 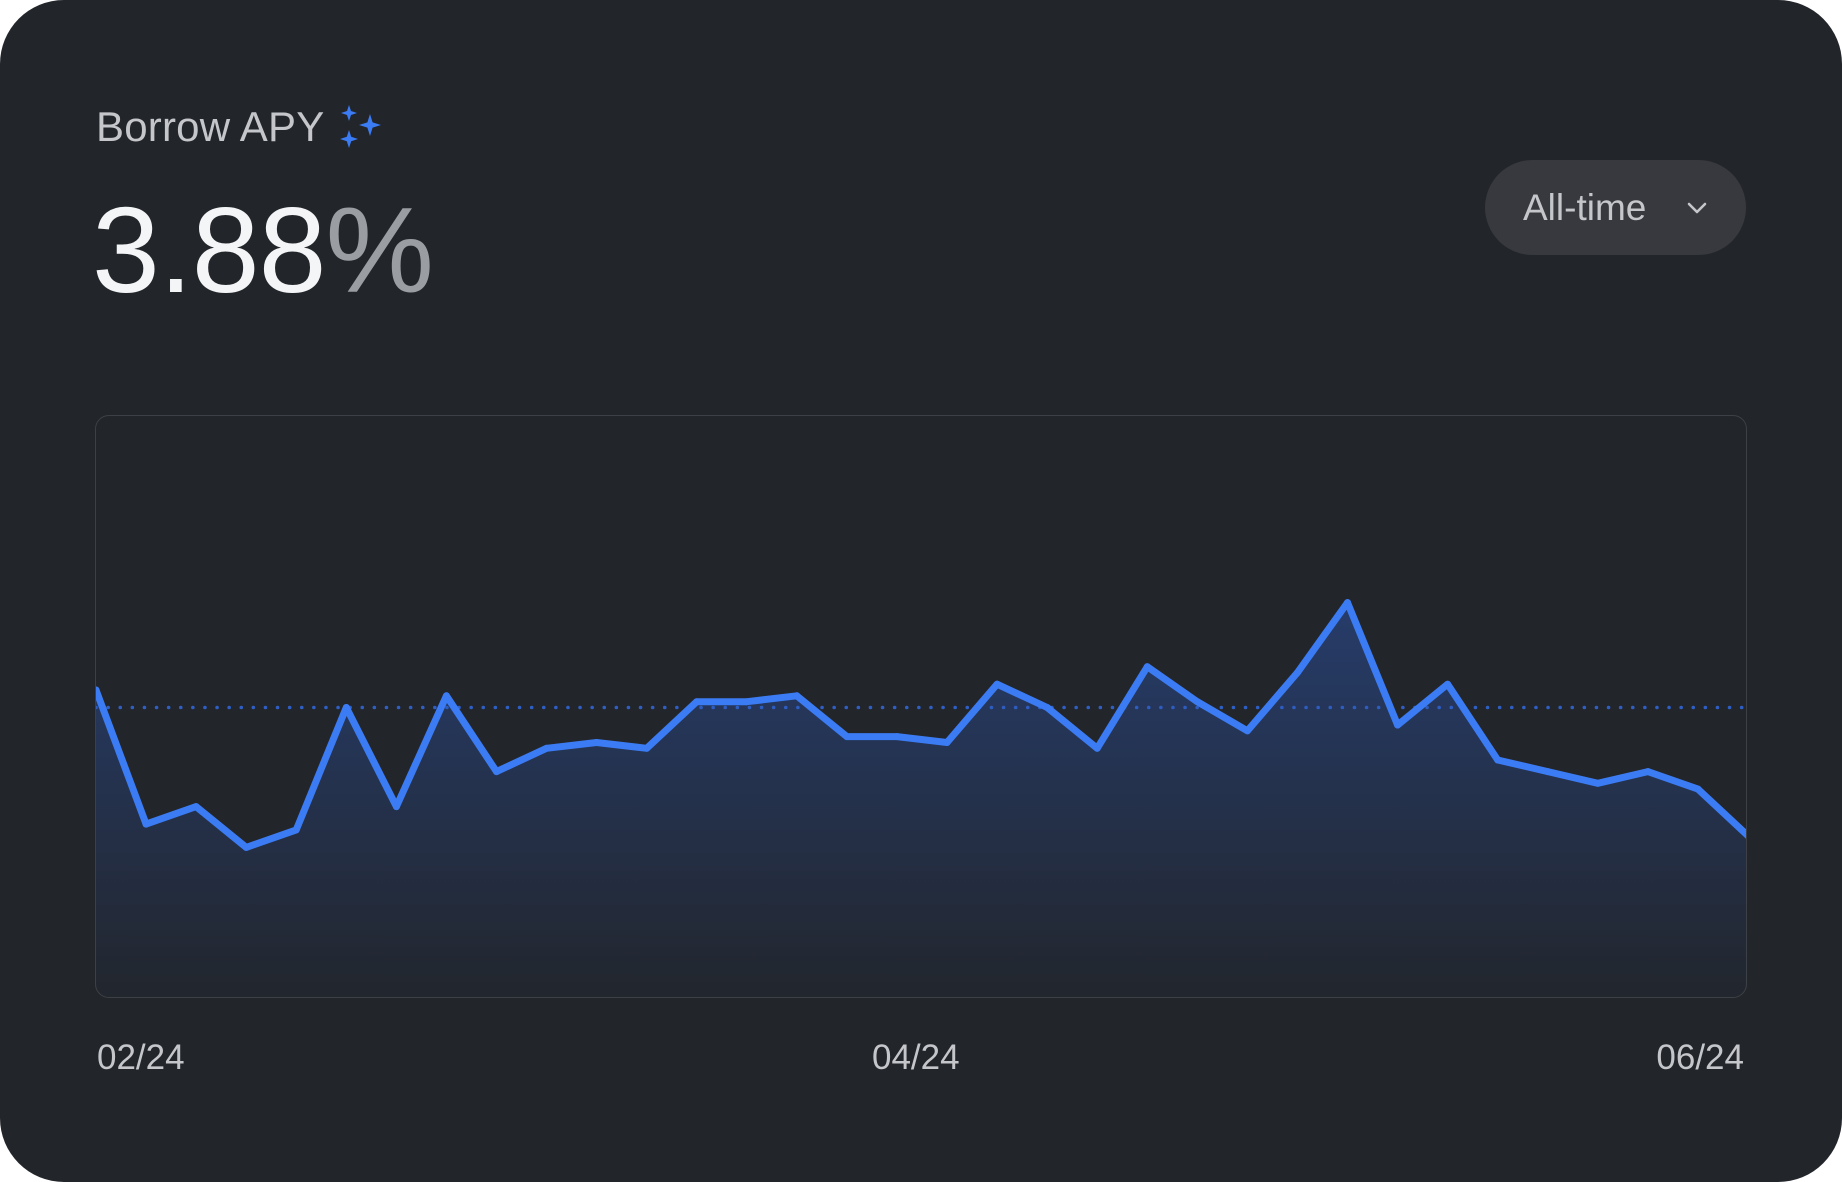 What do you see at coordinates (379, 250) in the screenshot?
I see `apy-unit: %` at bounding box center [379, 250].